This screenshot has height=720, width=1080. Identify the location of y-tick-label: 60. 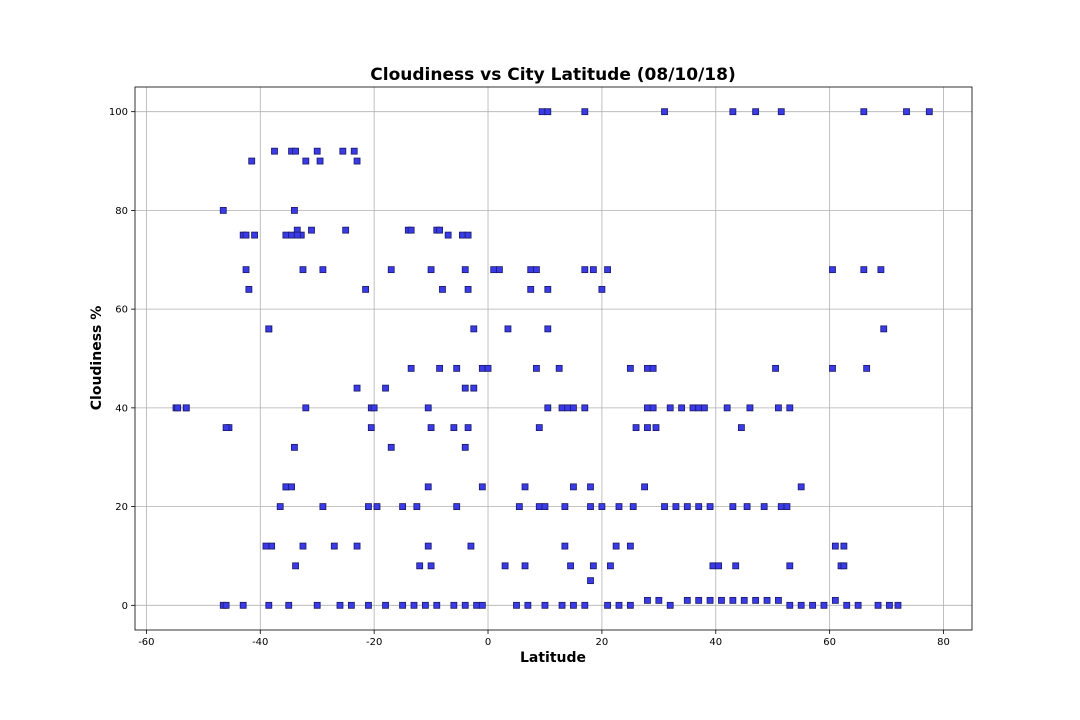
(121, 310).